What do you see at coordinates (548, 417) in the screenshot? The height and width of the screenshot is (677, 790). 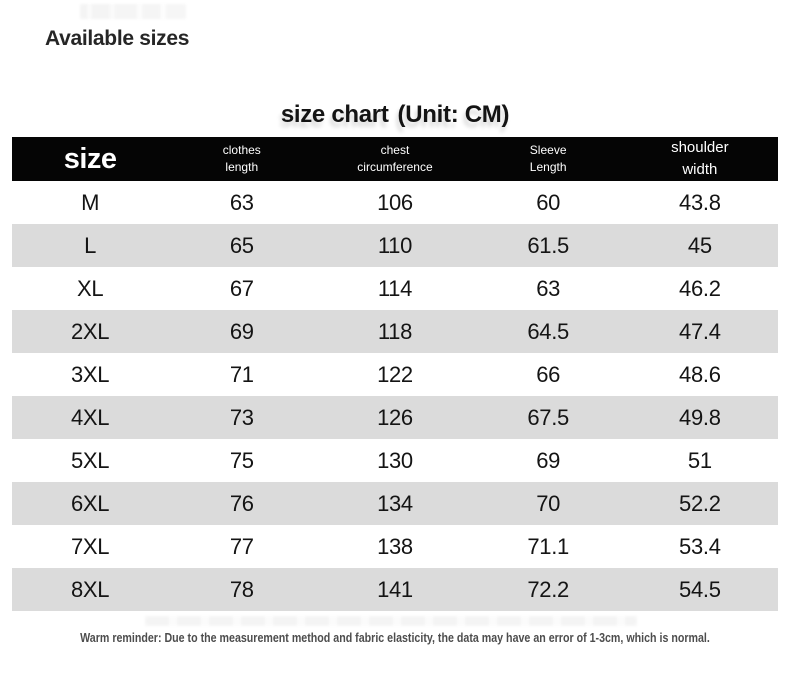 I see `measurement-cell: 67.5` at bounding box center [548, 417].